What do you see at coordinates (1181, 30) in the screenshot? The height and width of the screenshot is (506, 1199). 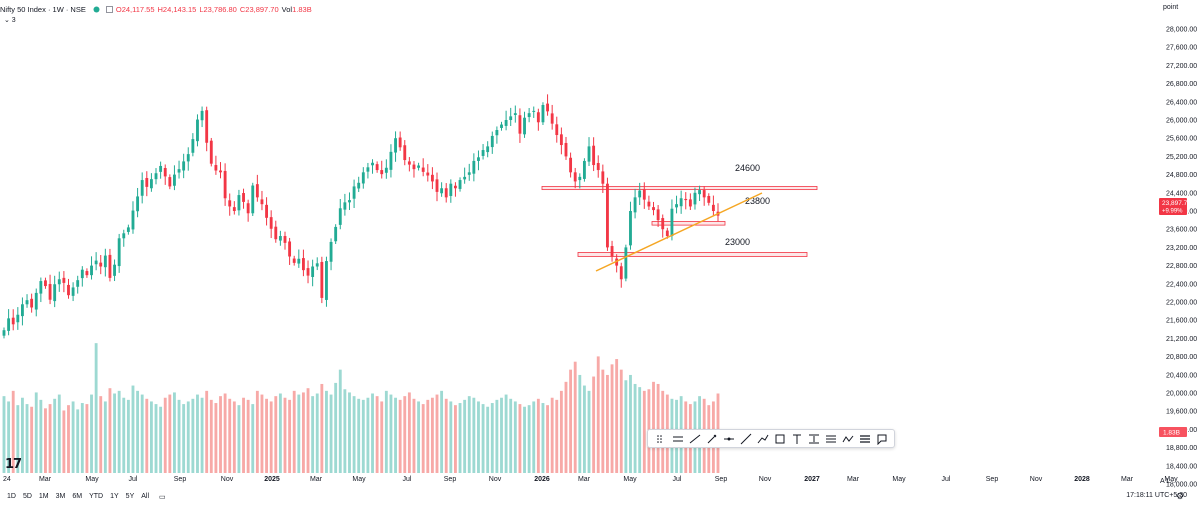 I see `price-tick-label: 28,000.00` at bounding box center [1181, 30].